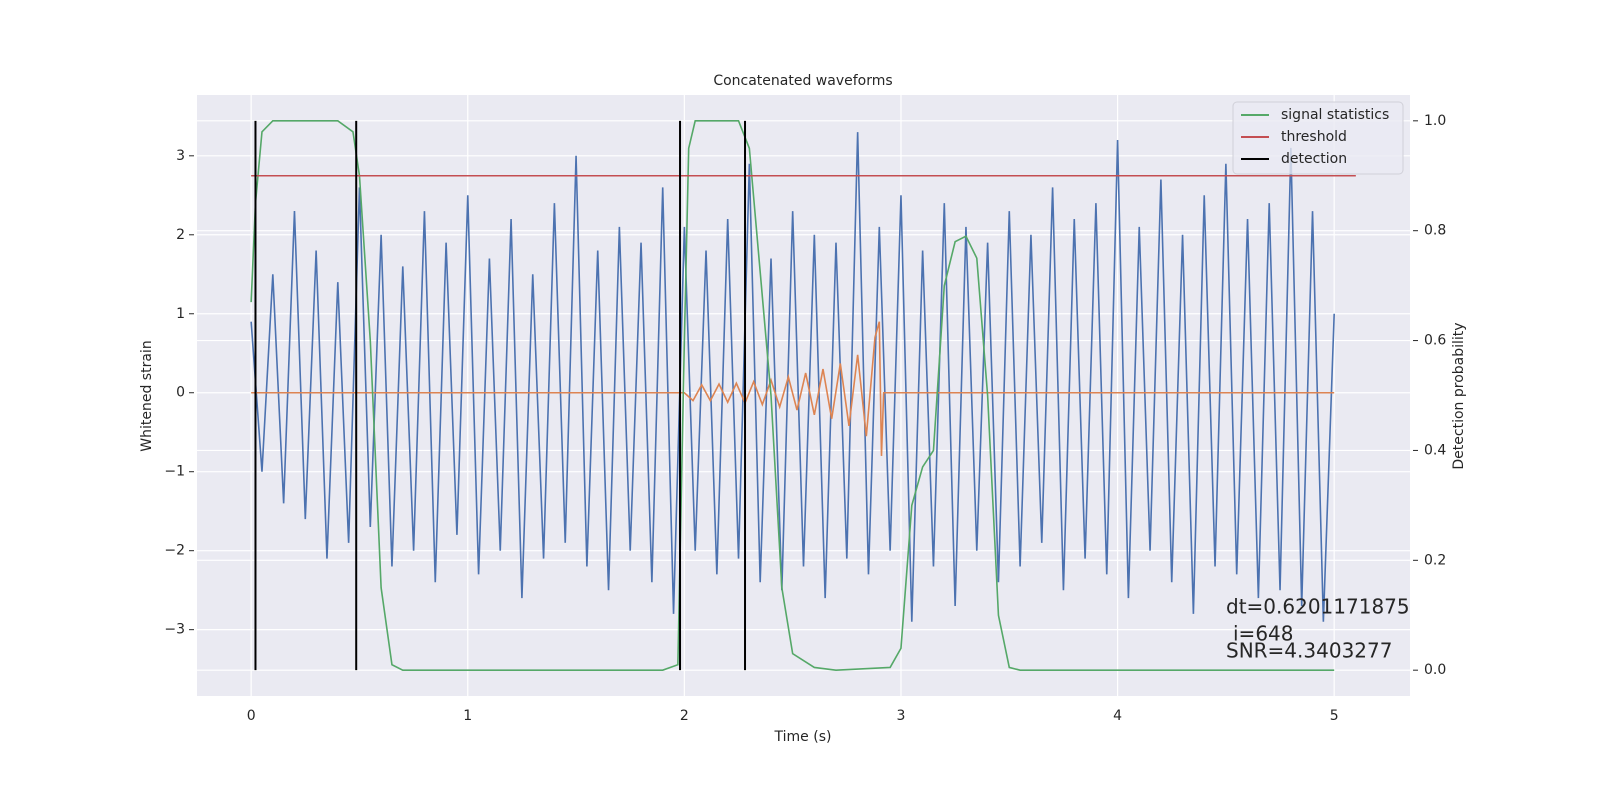 The height and width of the screenshot is (804, 1600). Describe the element at coordinates (1435, 121) in the screenshot. I see `y2-tick-label: 1.0` at that location.